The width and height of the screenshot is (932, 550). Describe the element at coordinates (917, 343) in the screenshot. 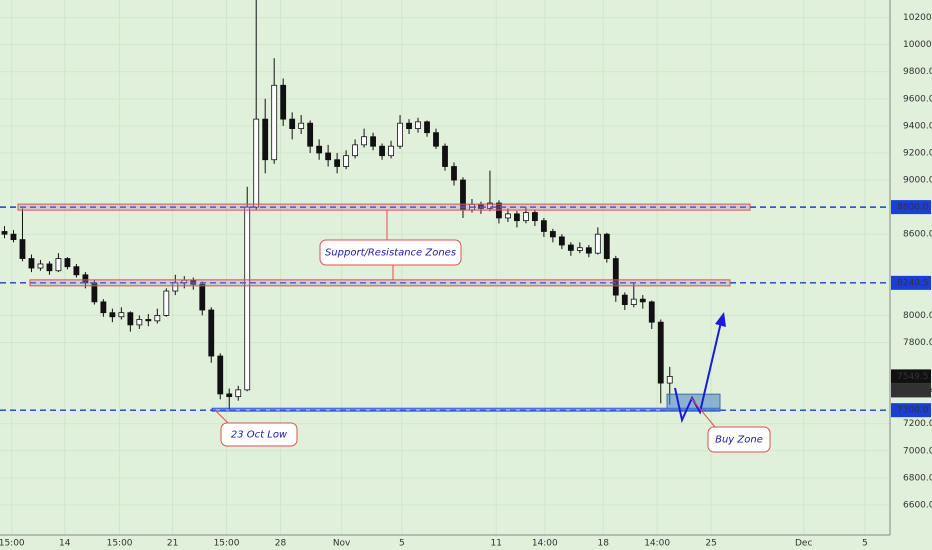

I see `y-tick-label: 7800.0` at that location.